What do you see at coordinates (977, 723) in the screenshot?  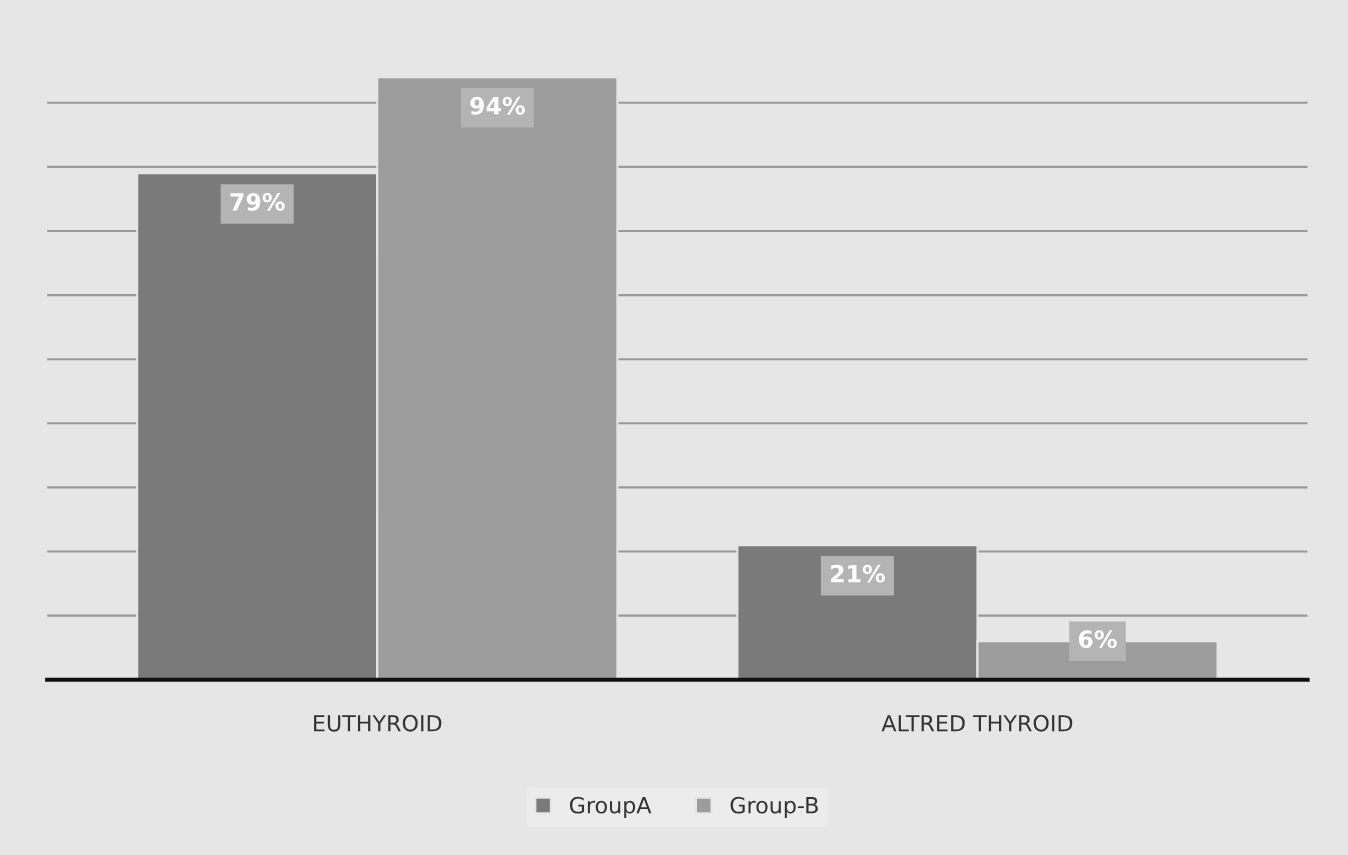 I see `x-tick-label: ALTRED THYROID` at bounding box center [977, 723].